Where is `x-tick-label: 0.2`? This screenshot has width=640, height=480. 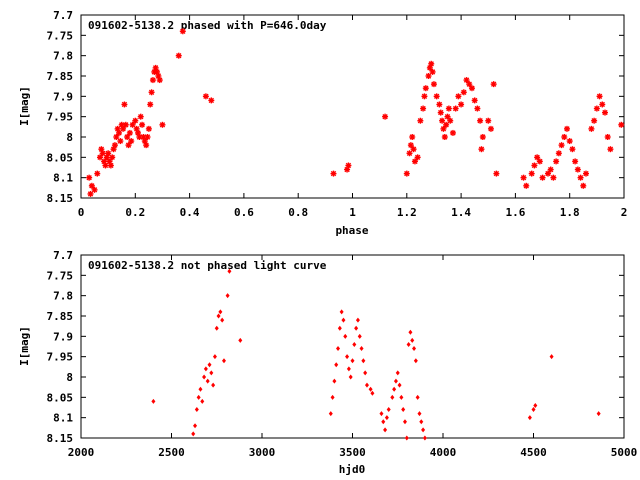
x-tick-label: 0.2 is located at coordinates (135, 212).